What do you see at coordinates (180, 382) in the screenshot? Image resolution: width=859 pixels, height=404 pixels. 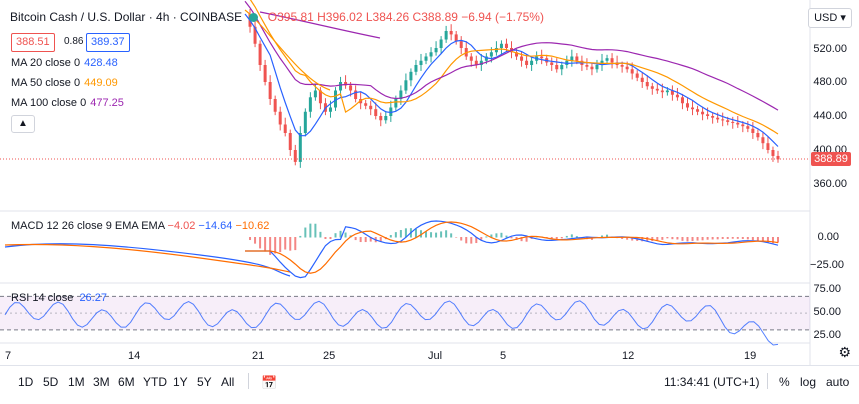 I see `range-1y-button: 1Y` at bounding box center [180, 382].